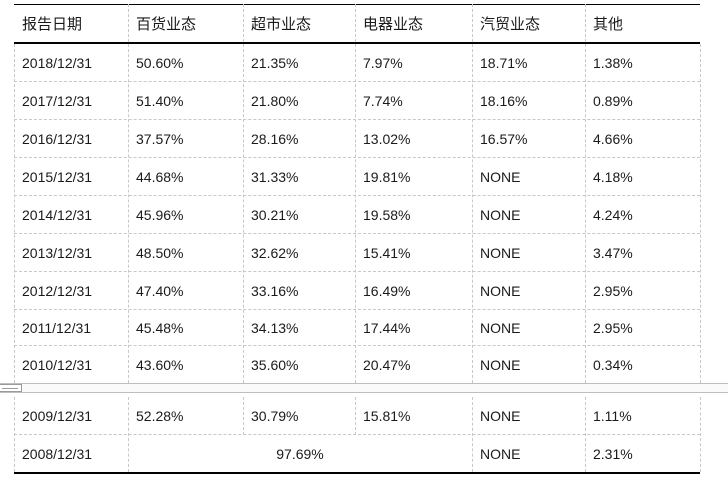 The width and height of the screenshot is (728, 478). I want to click on table-header-row: 报告日期 百货业态 超市业态 电器业态 汽贸业态 其他, so click(357, 23).